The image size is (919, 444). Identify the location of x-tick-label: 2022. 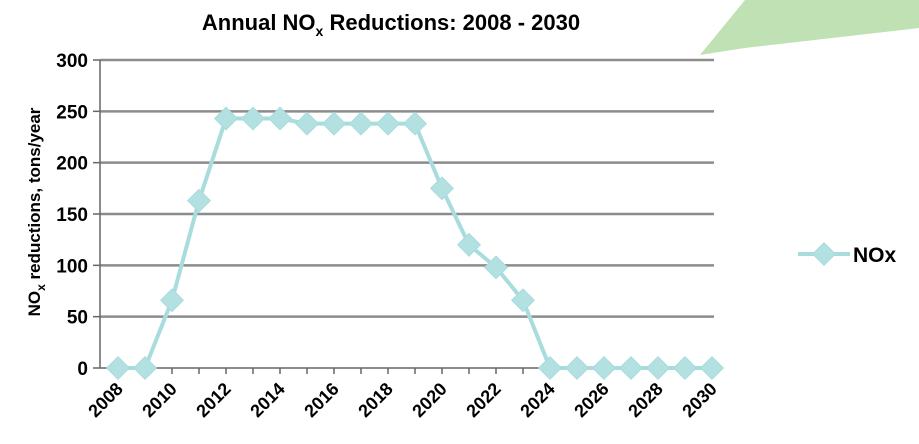
(483, 400).